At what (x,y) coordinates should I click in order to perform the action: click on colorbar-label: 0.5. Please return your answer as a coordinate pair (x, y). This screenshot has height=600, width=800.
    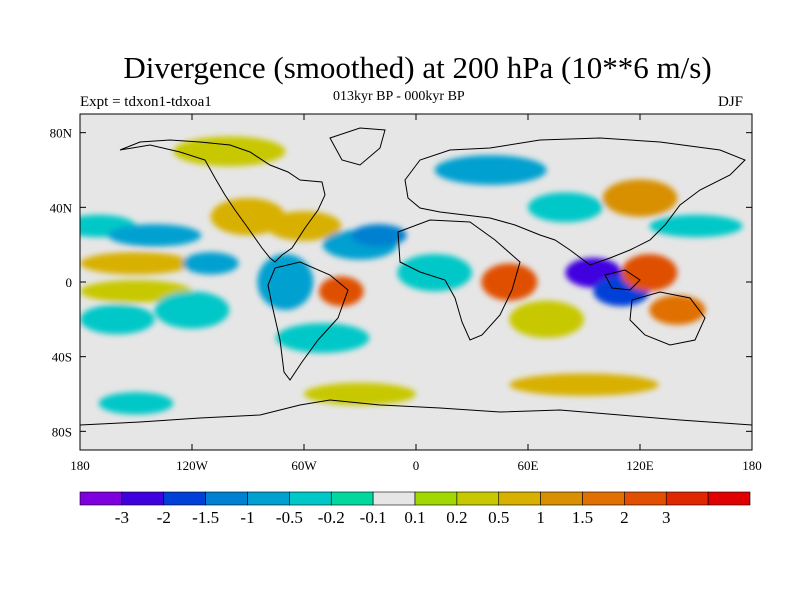
    Looking at the image, I should click on (498, 517).